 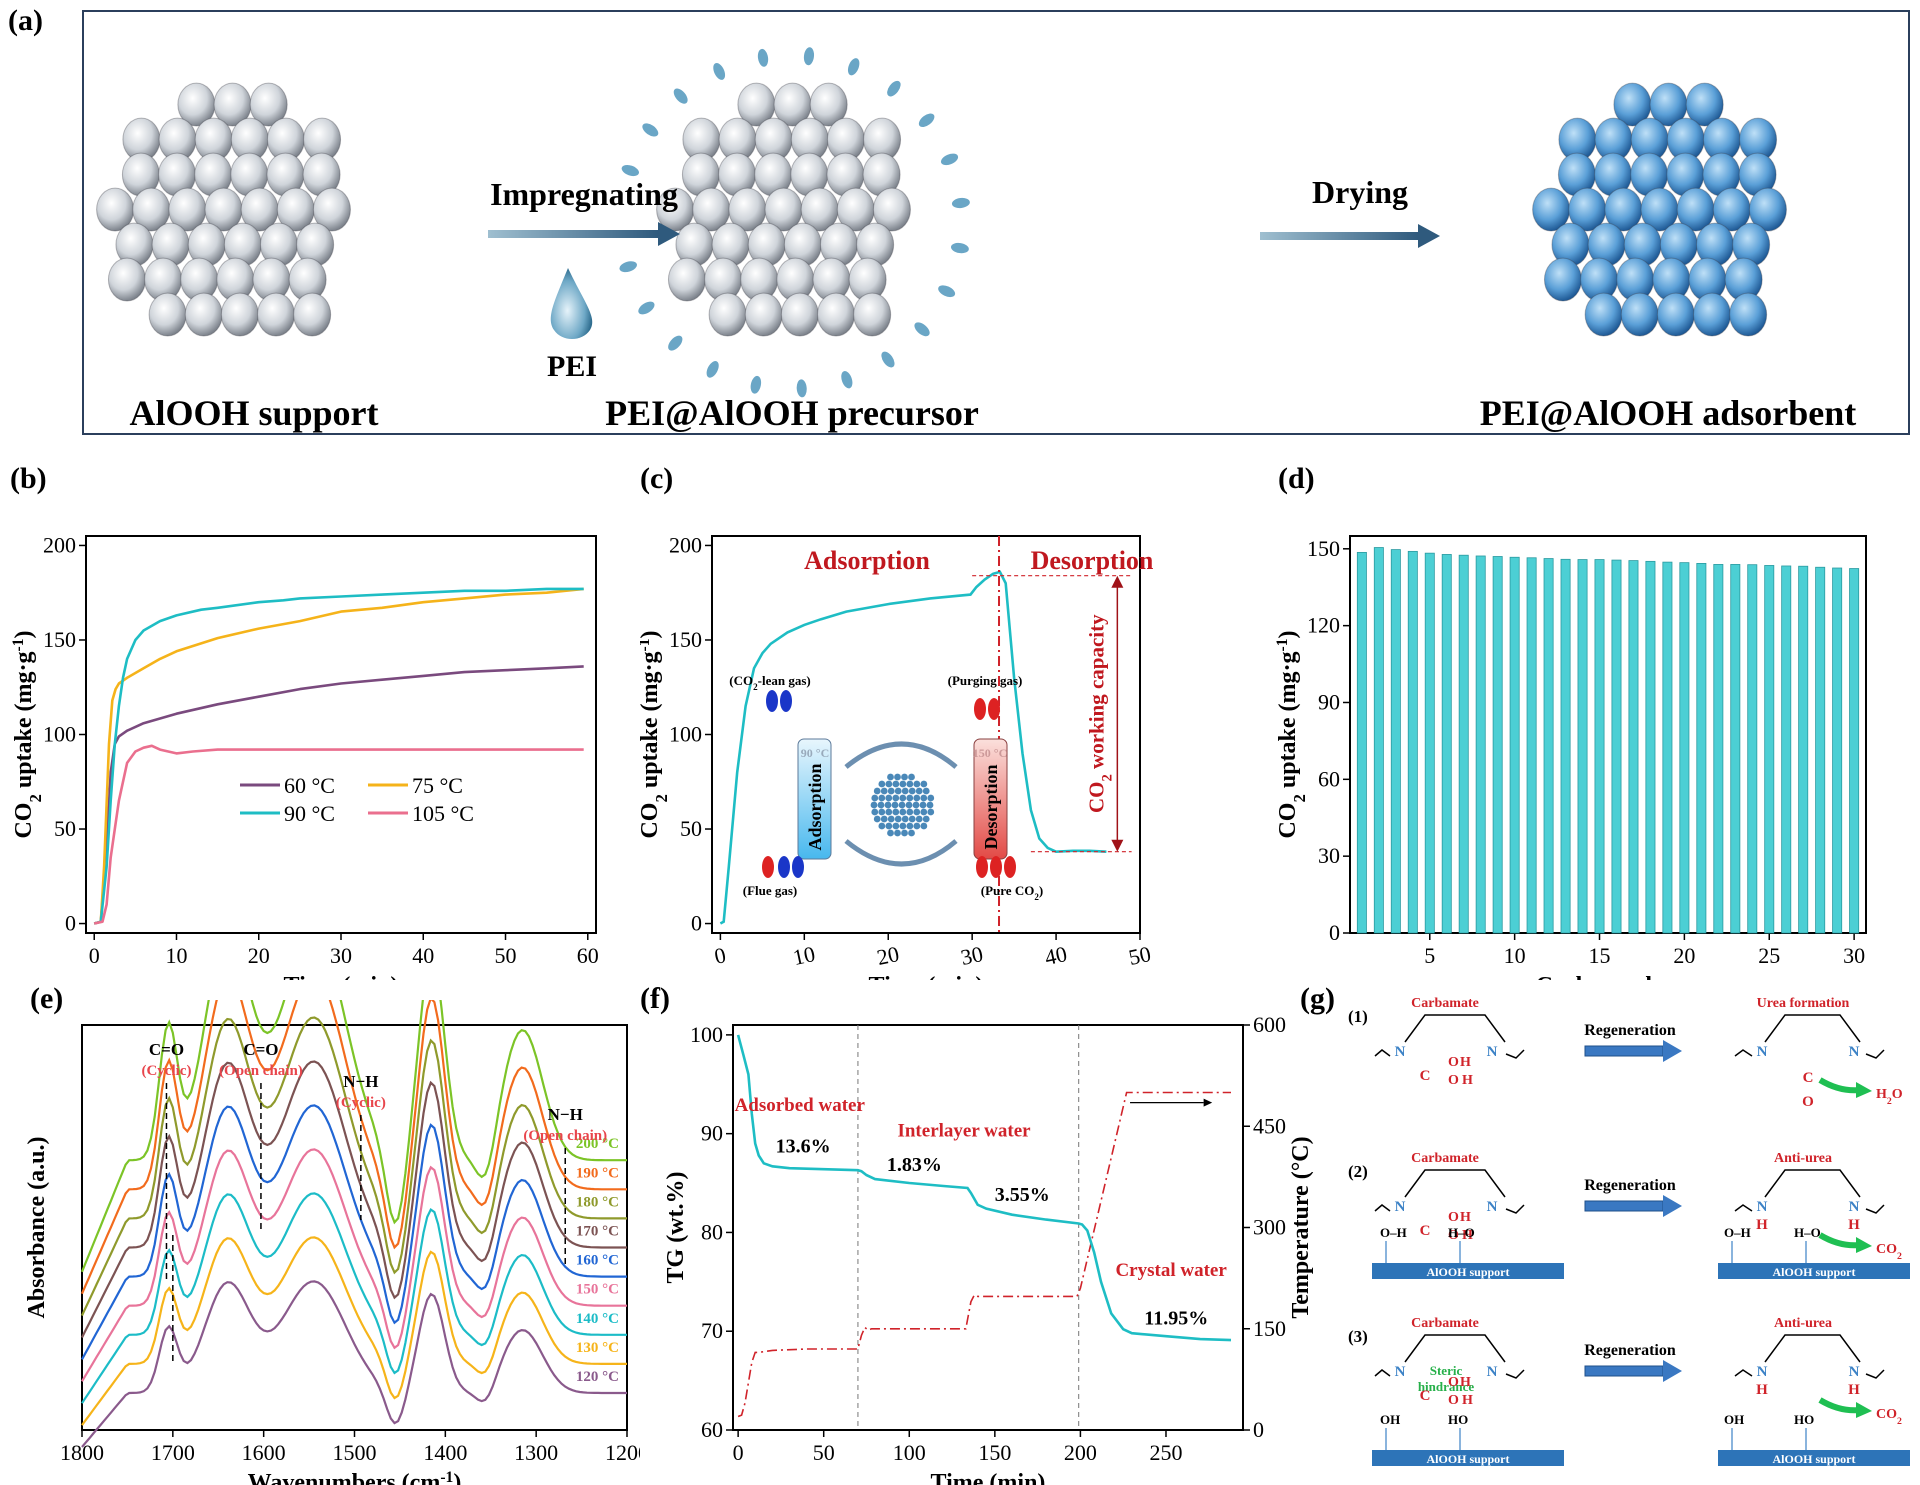 I want to click on x-tick-label: 0, so click(x=720, y=955).